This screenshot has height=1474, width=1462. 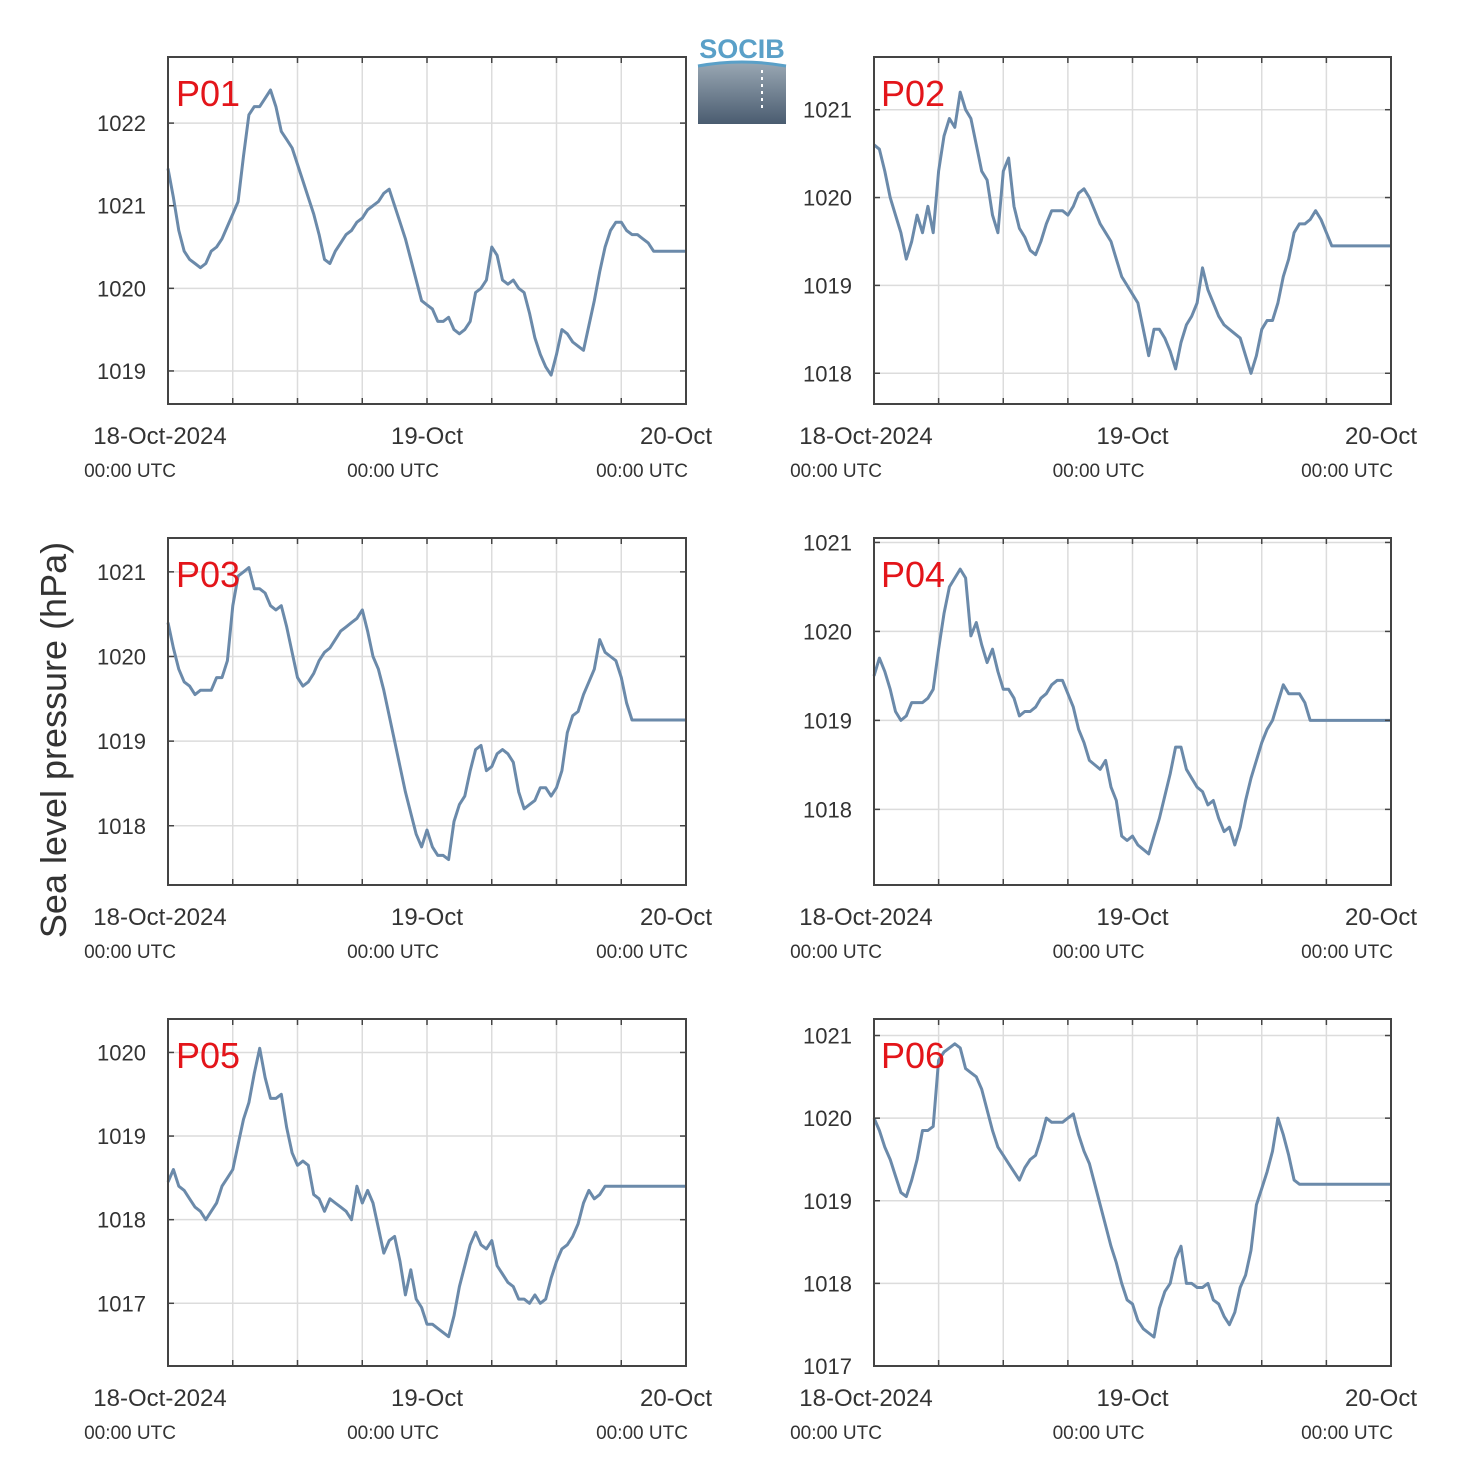 What do you see at coordinates (742, 93) in the screenshot?
I see `socib-logo-wave-icon` at bounding box center [742, 93].